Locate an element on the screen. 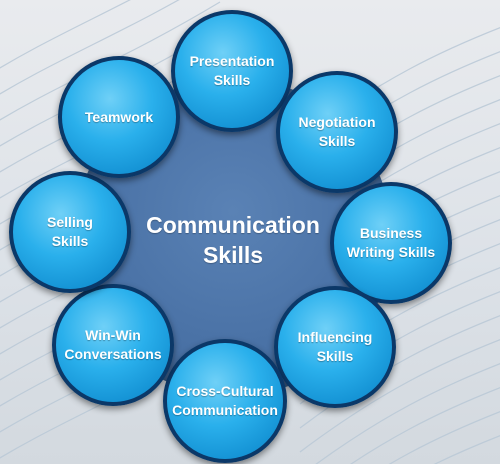 This screenshot has width=500, height=464. center-title: Communication Skills is located at coordinates (233, 240).